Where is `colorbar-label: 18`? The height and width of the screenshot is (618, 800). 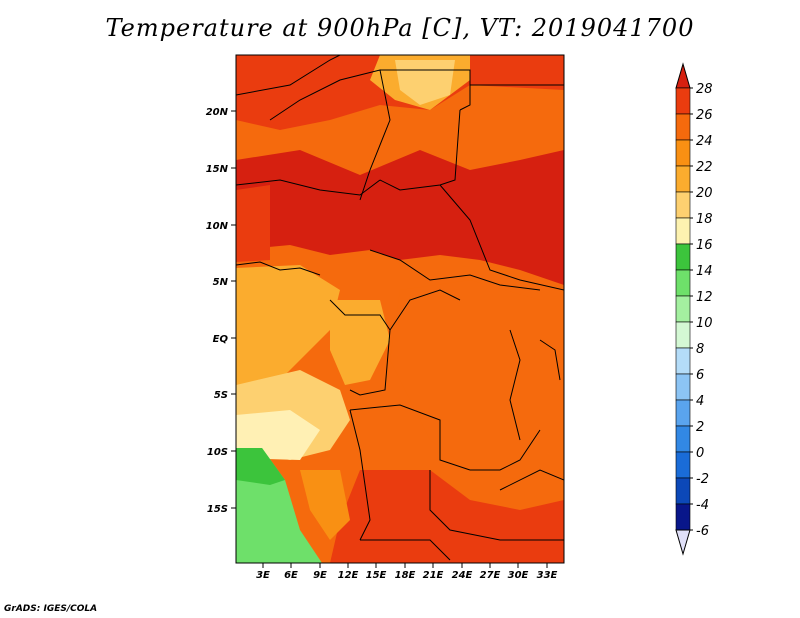 colorbar-label: 18 is located at coordinates (704, 219).